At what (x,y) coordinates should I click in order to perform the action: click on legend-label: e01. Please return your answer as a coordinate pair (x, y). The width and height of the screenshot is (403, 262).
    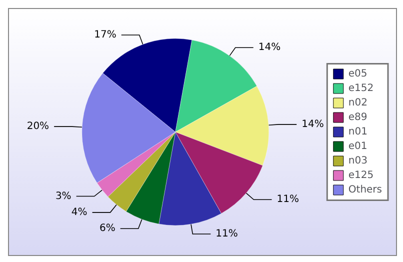
    Looking at the image, I should click on (358, 146).